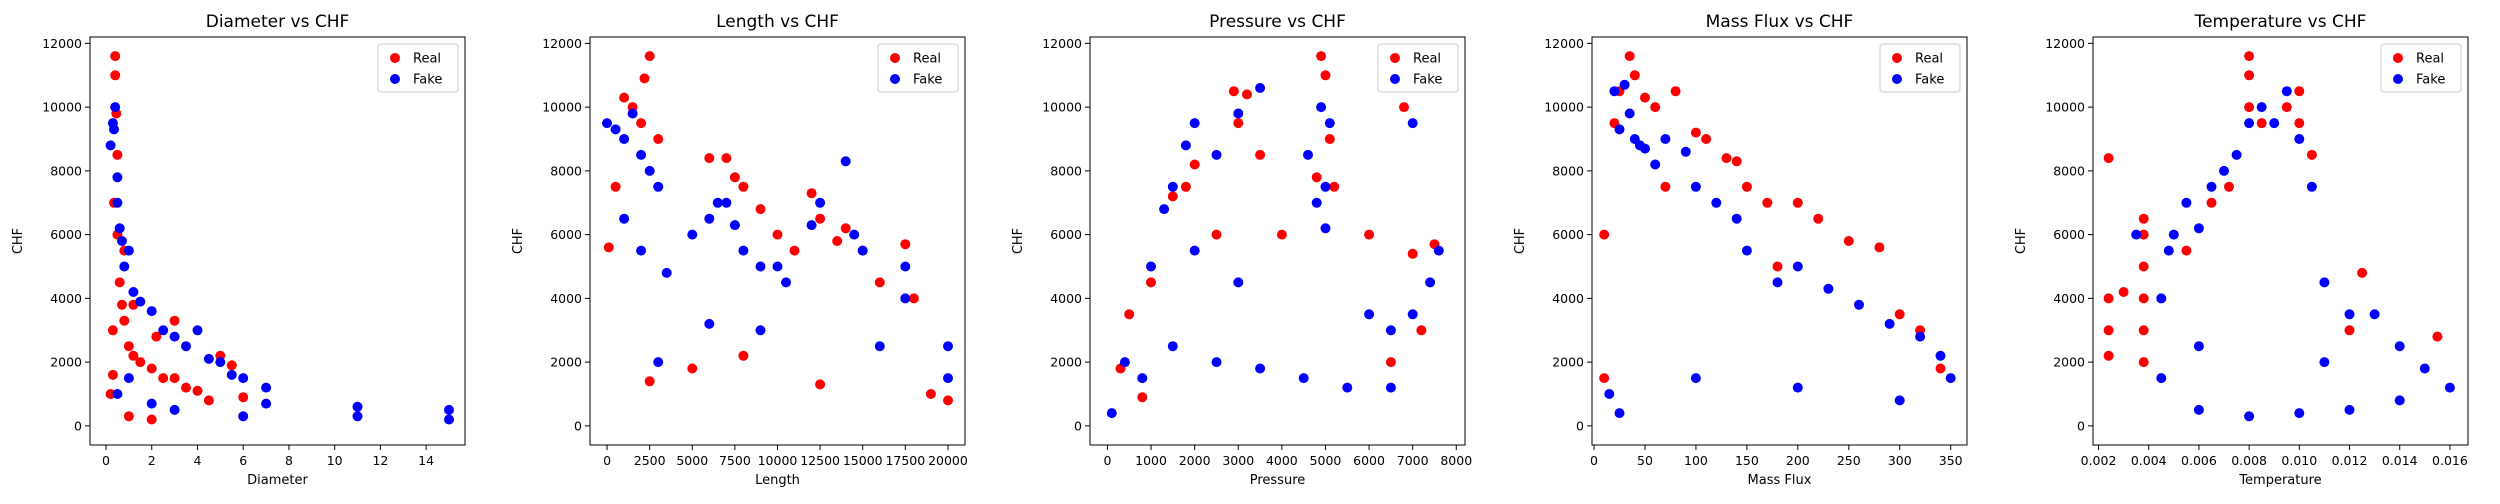 Image resolution: width=2500 pixels, height=504 pixels. Describe the element at coordinates (735, 460) in the screenshot. I see `x-tick-label: 7500` at that location.